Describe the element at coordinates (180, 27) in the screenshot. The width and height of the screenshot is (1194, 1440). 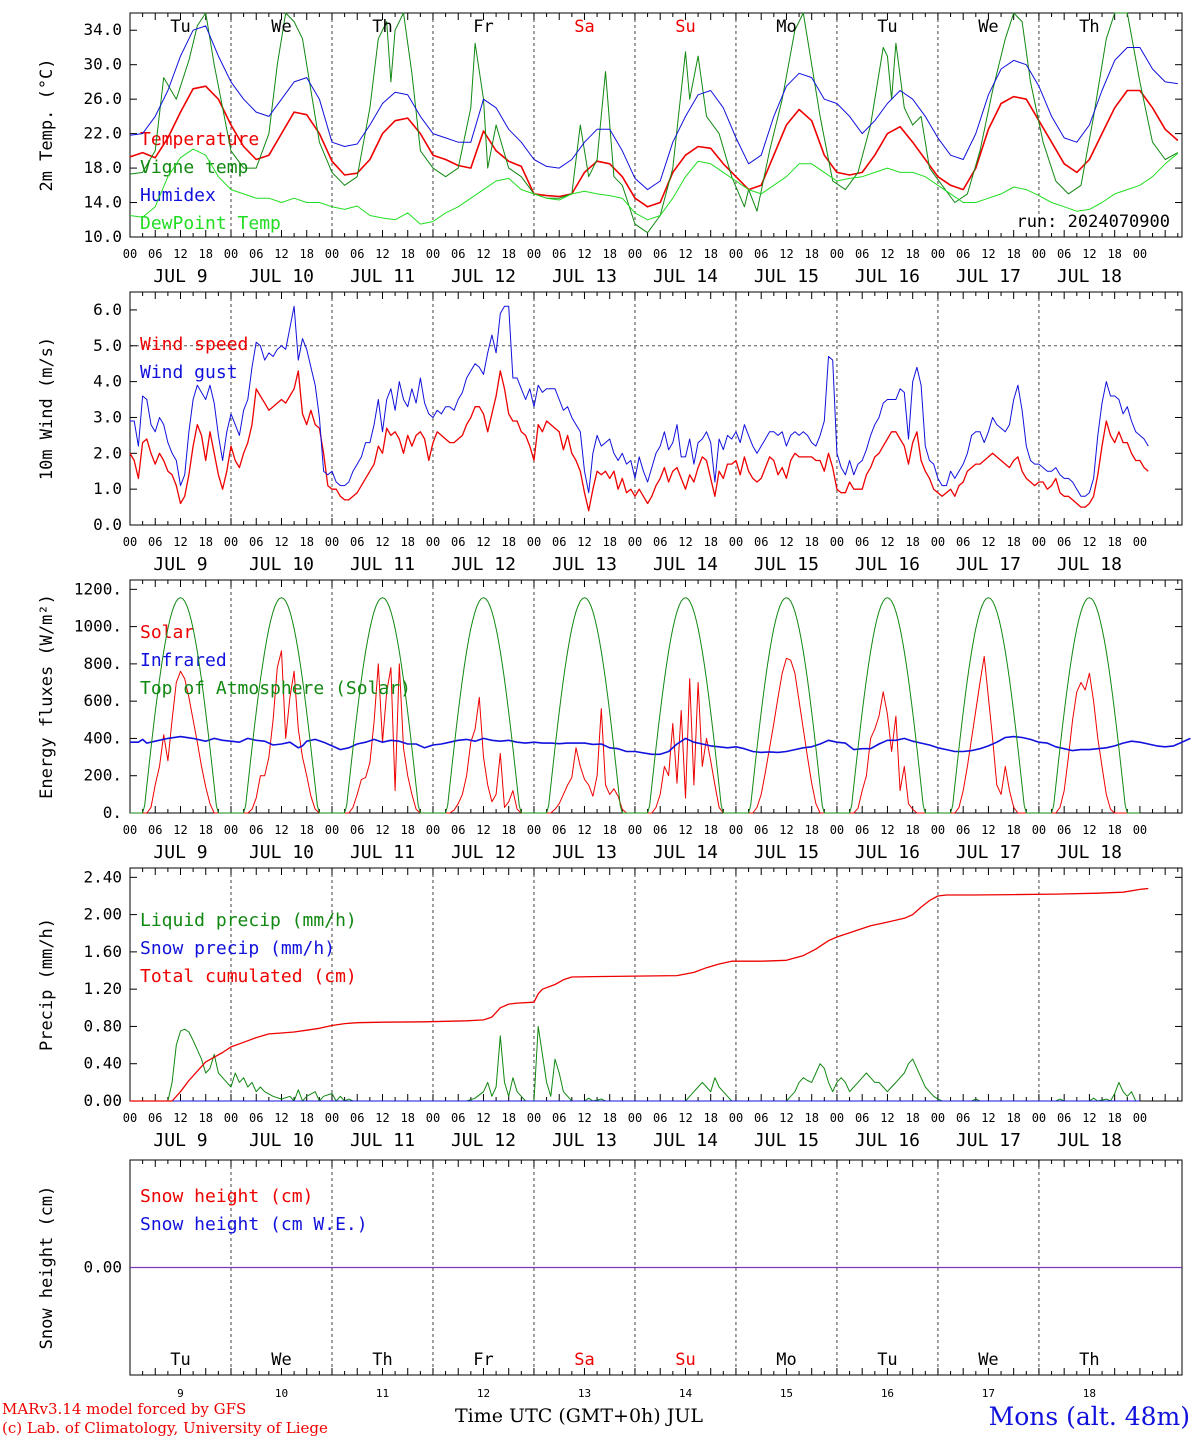
I see `weekday-label: Tu` at that location.